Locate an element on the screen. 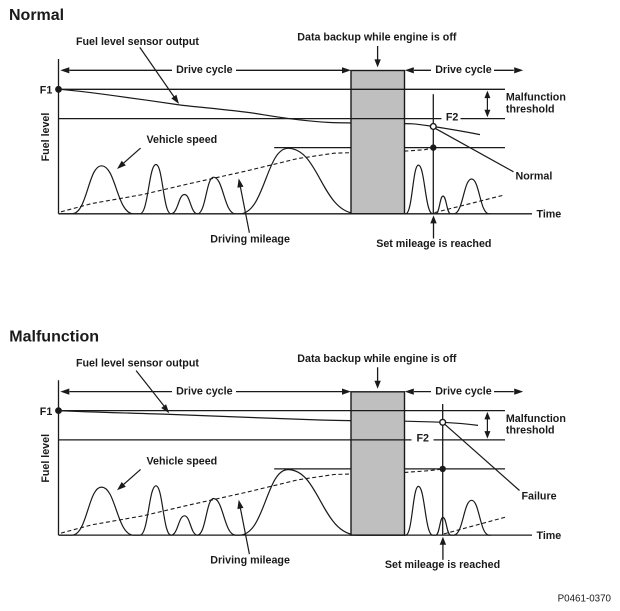 The height and width of the screenshot is (611, 620). svg-text: Failure is located at coordinates (539, 496).